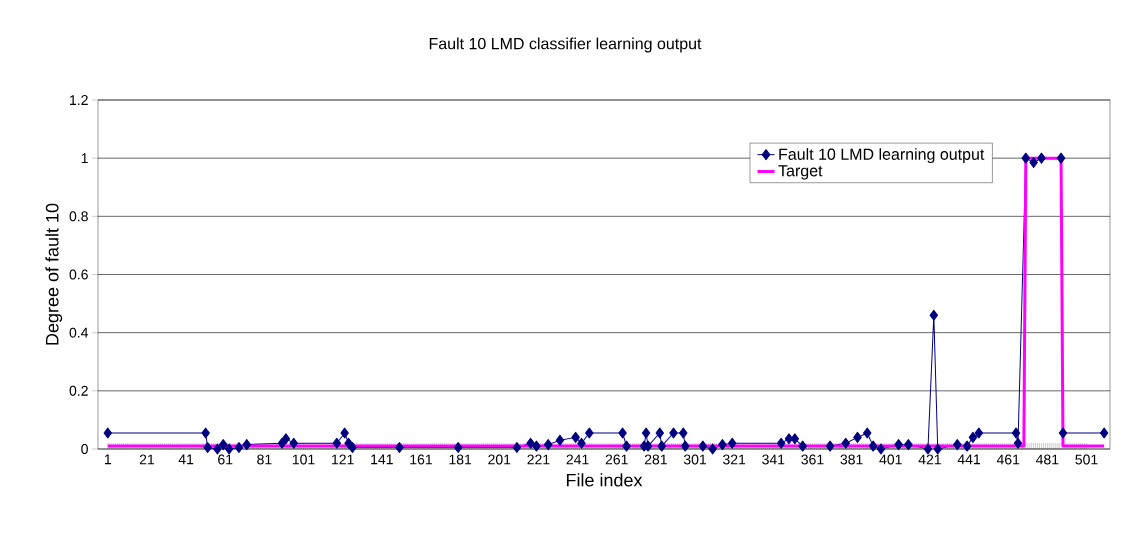 The height and width of the screenshot is (533, 1130). Describe the element at coordinates (54, 274) in the screenshot. I see `y-axis-title: Degree of fault 10` at that location.